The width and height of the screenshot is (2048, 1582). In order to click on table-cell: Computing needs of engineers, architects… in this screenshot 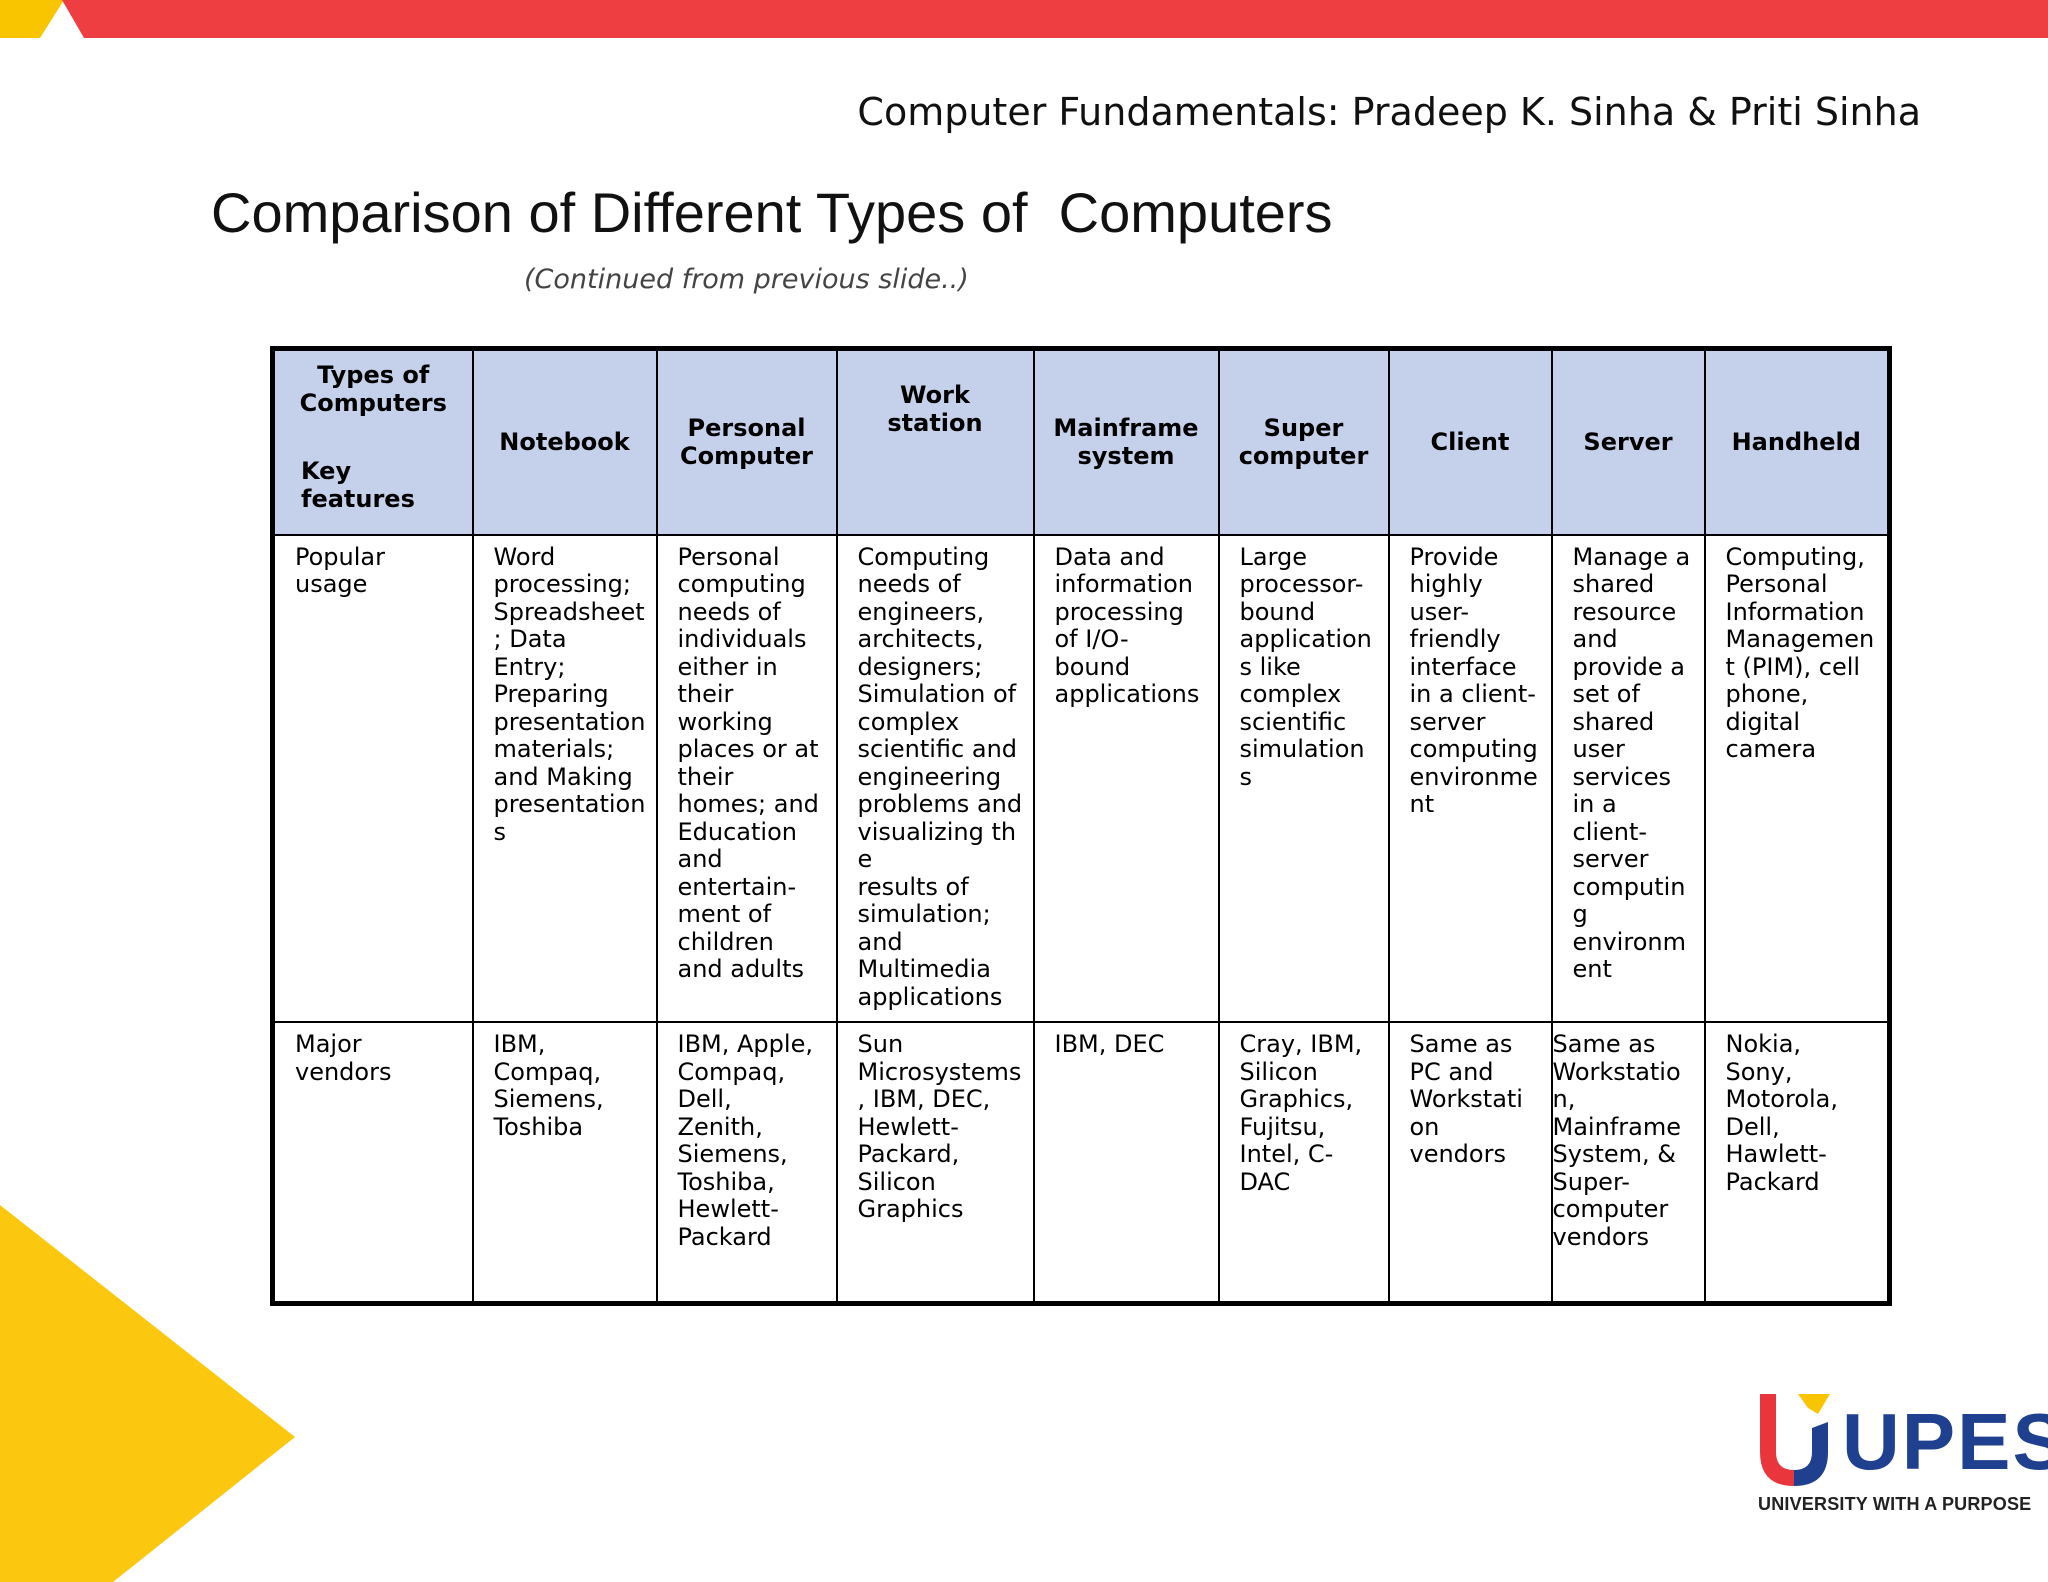, I will do `click(935, 778)`.